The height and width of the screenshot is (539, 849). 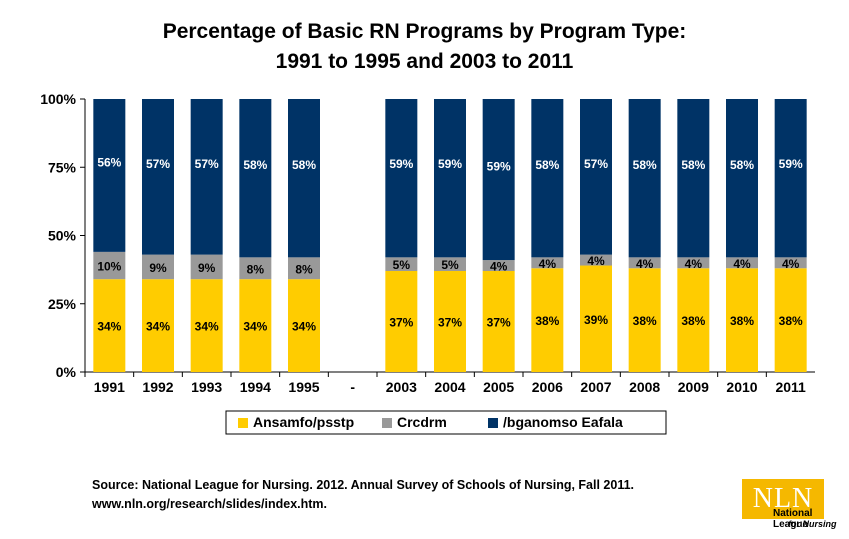 What do you see at coordinates (595, 387) in the screenshot?
I see `x-tick-label: 2007` at bounding box center [595, 387].